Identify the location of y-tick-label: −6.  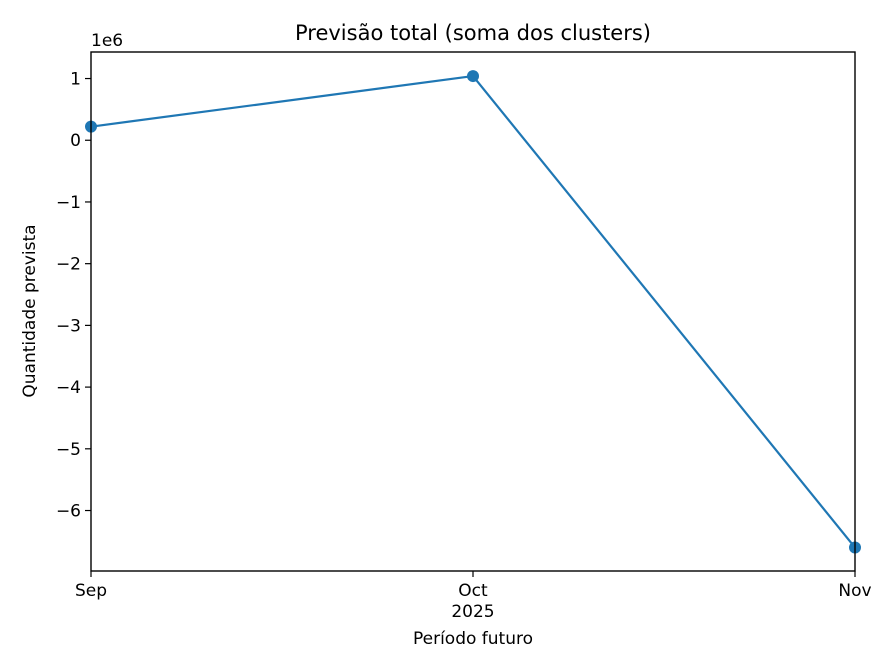
(68, 512).